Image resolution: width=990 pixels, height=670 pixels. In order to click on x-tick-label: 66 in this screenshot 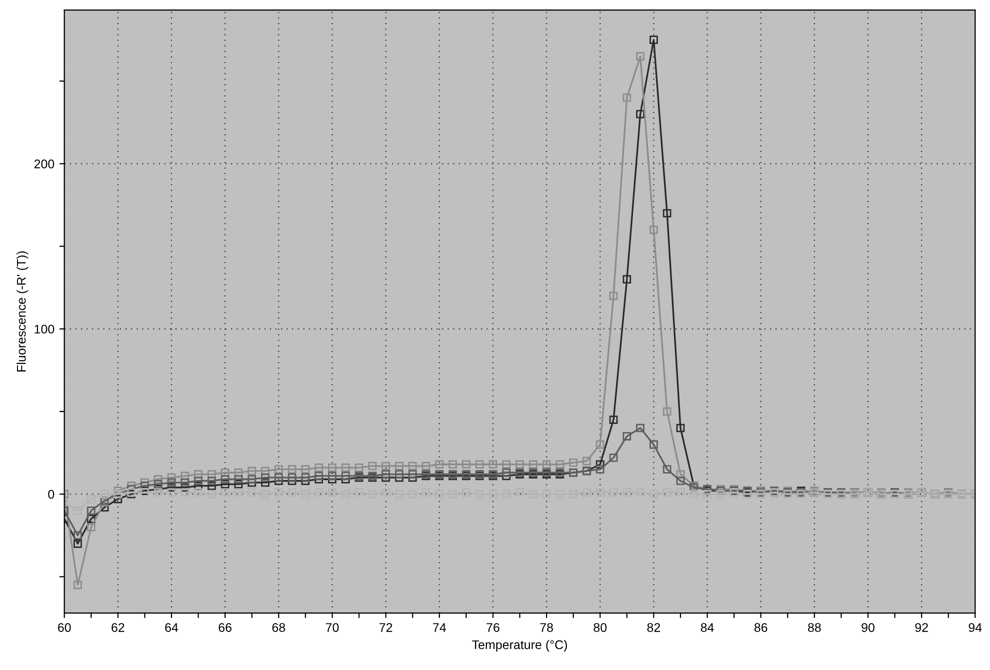, I will do `click(225, 627)`.